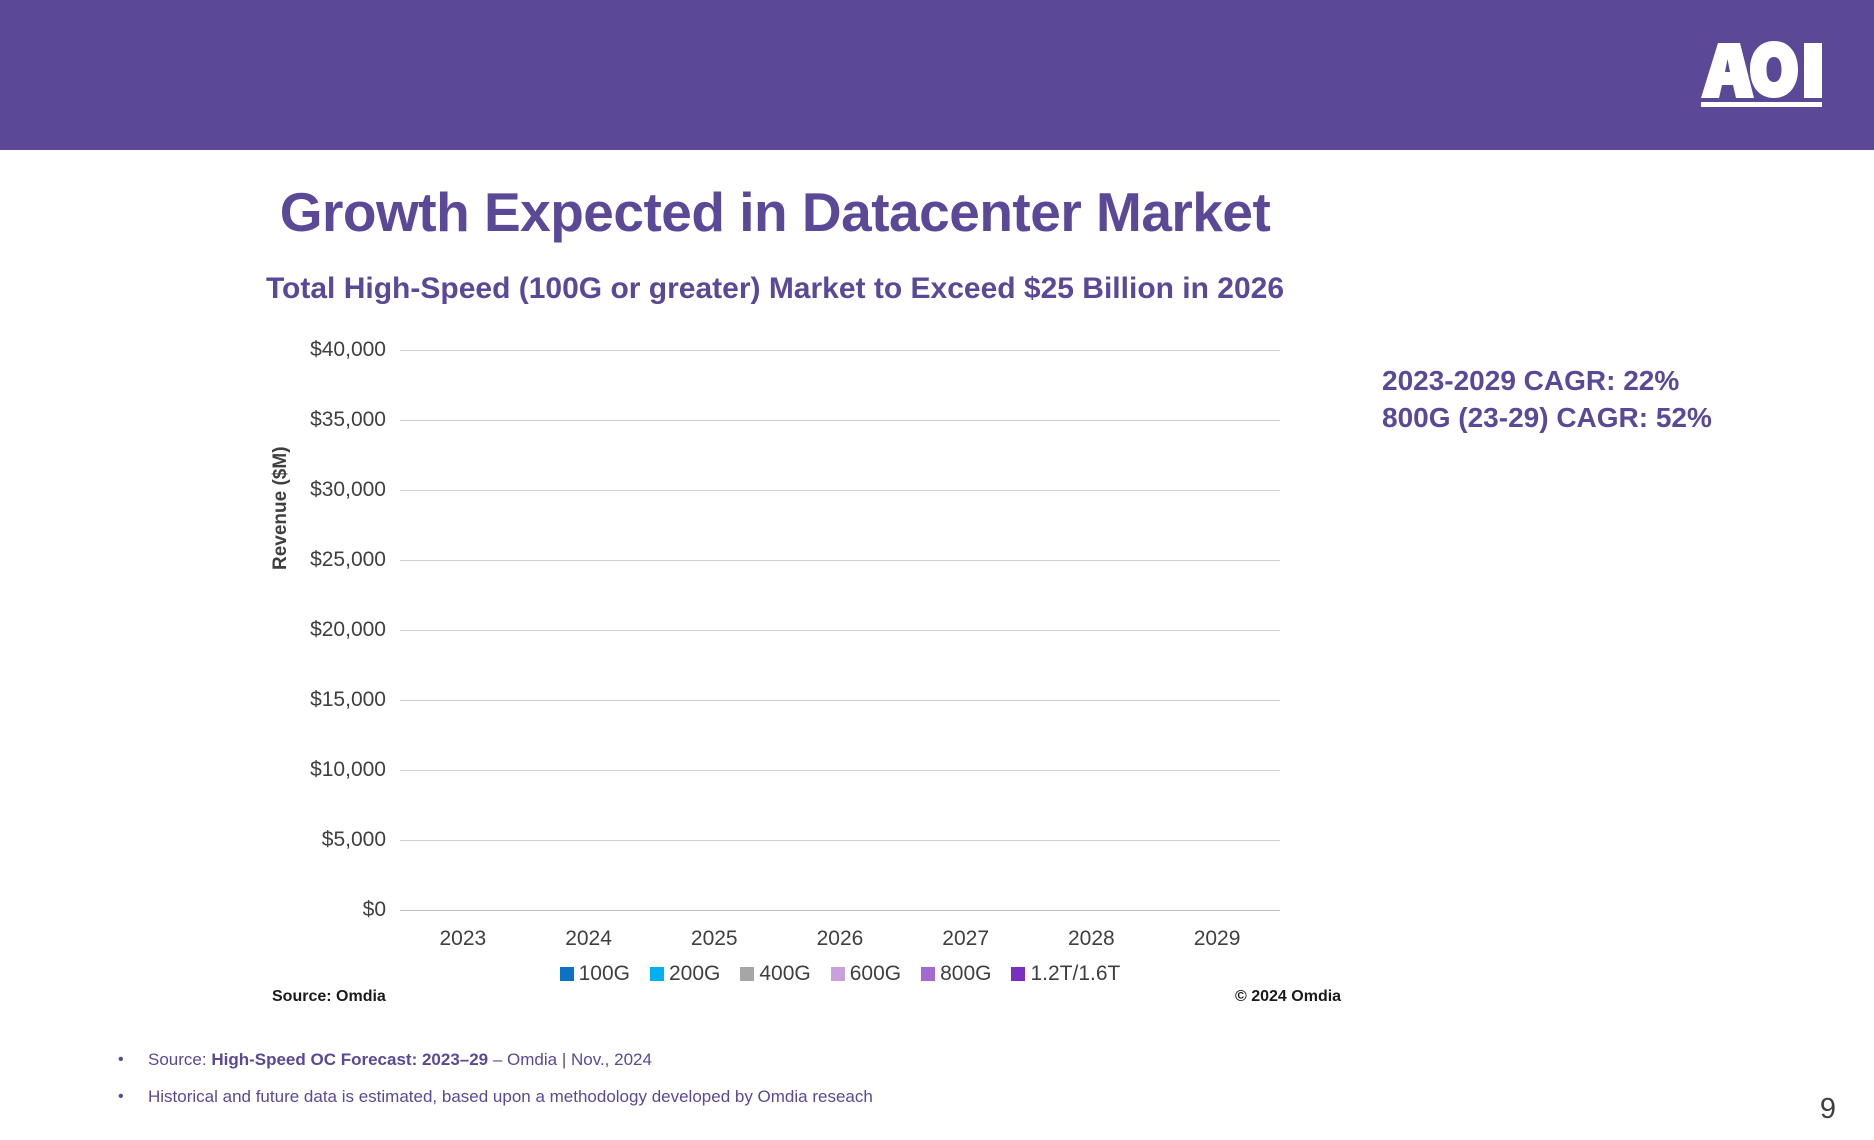  I want to click on y-axis-tick: $5,000, so click(353, 839).